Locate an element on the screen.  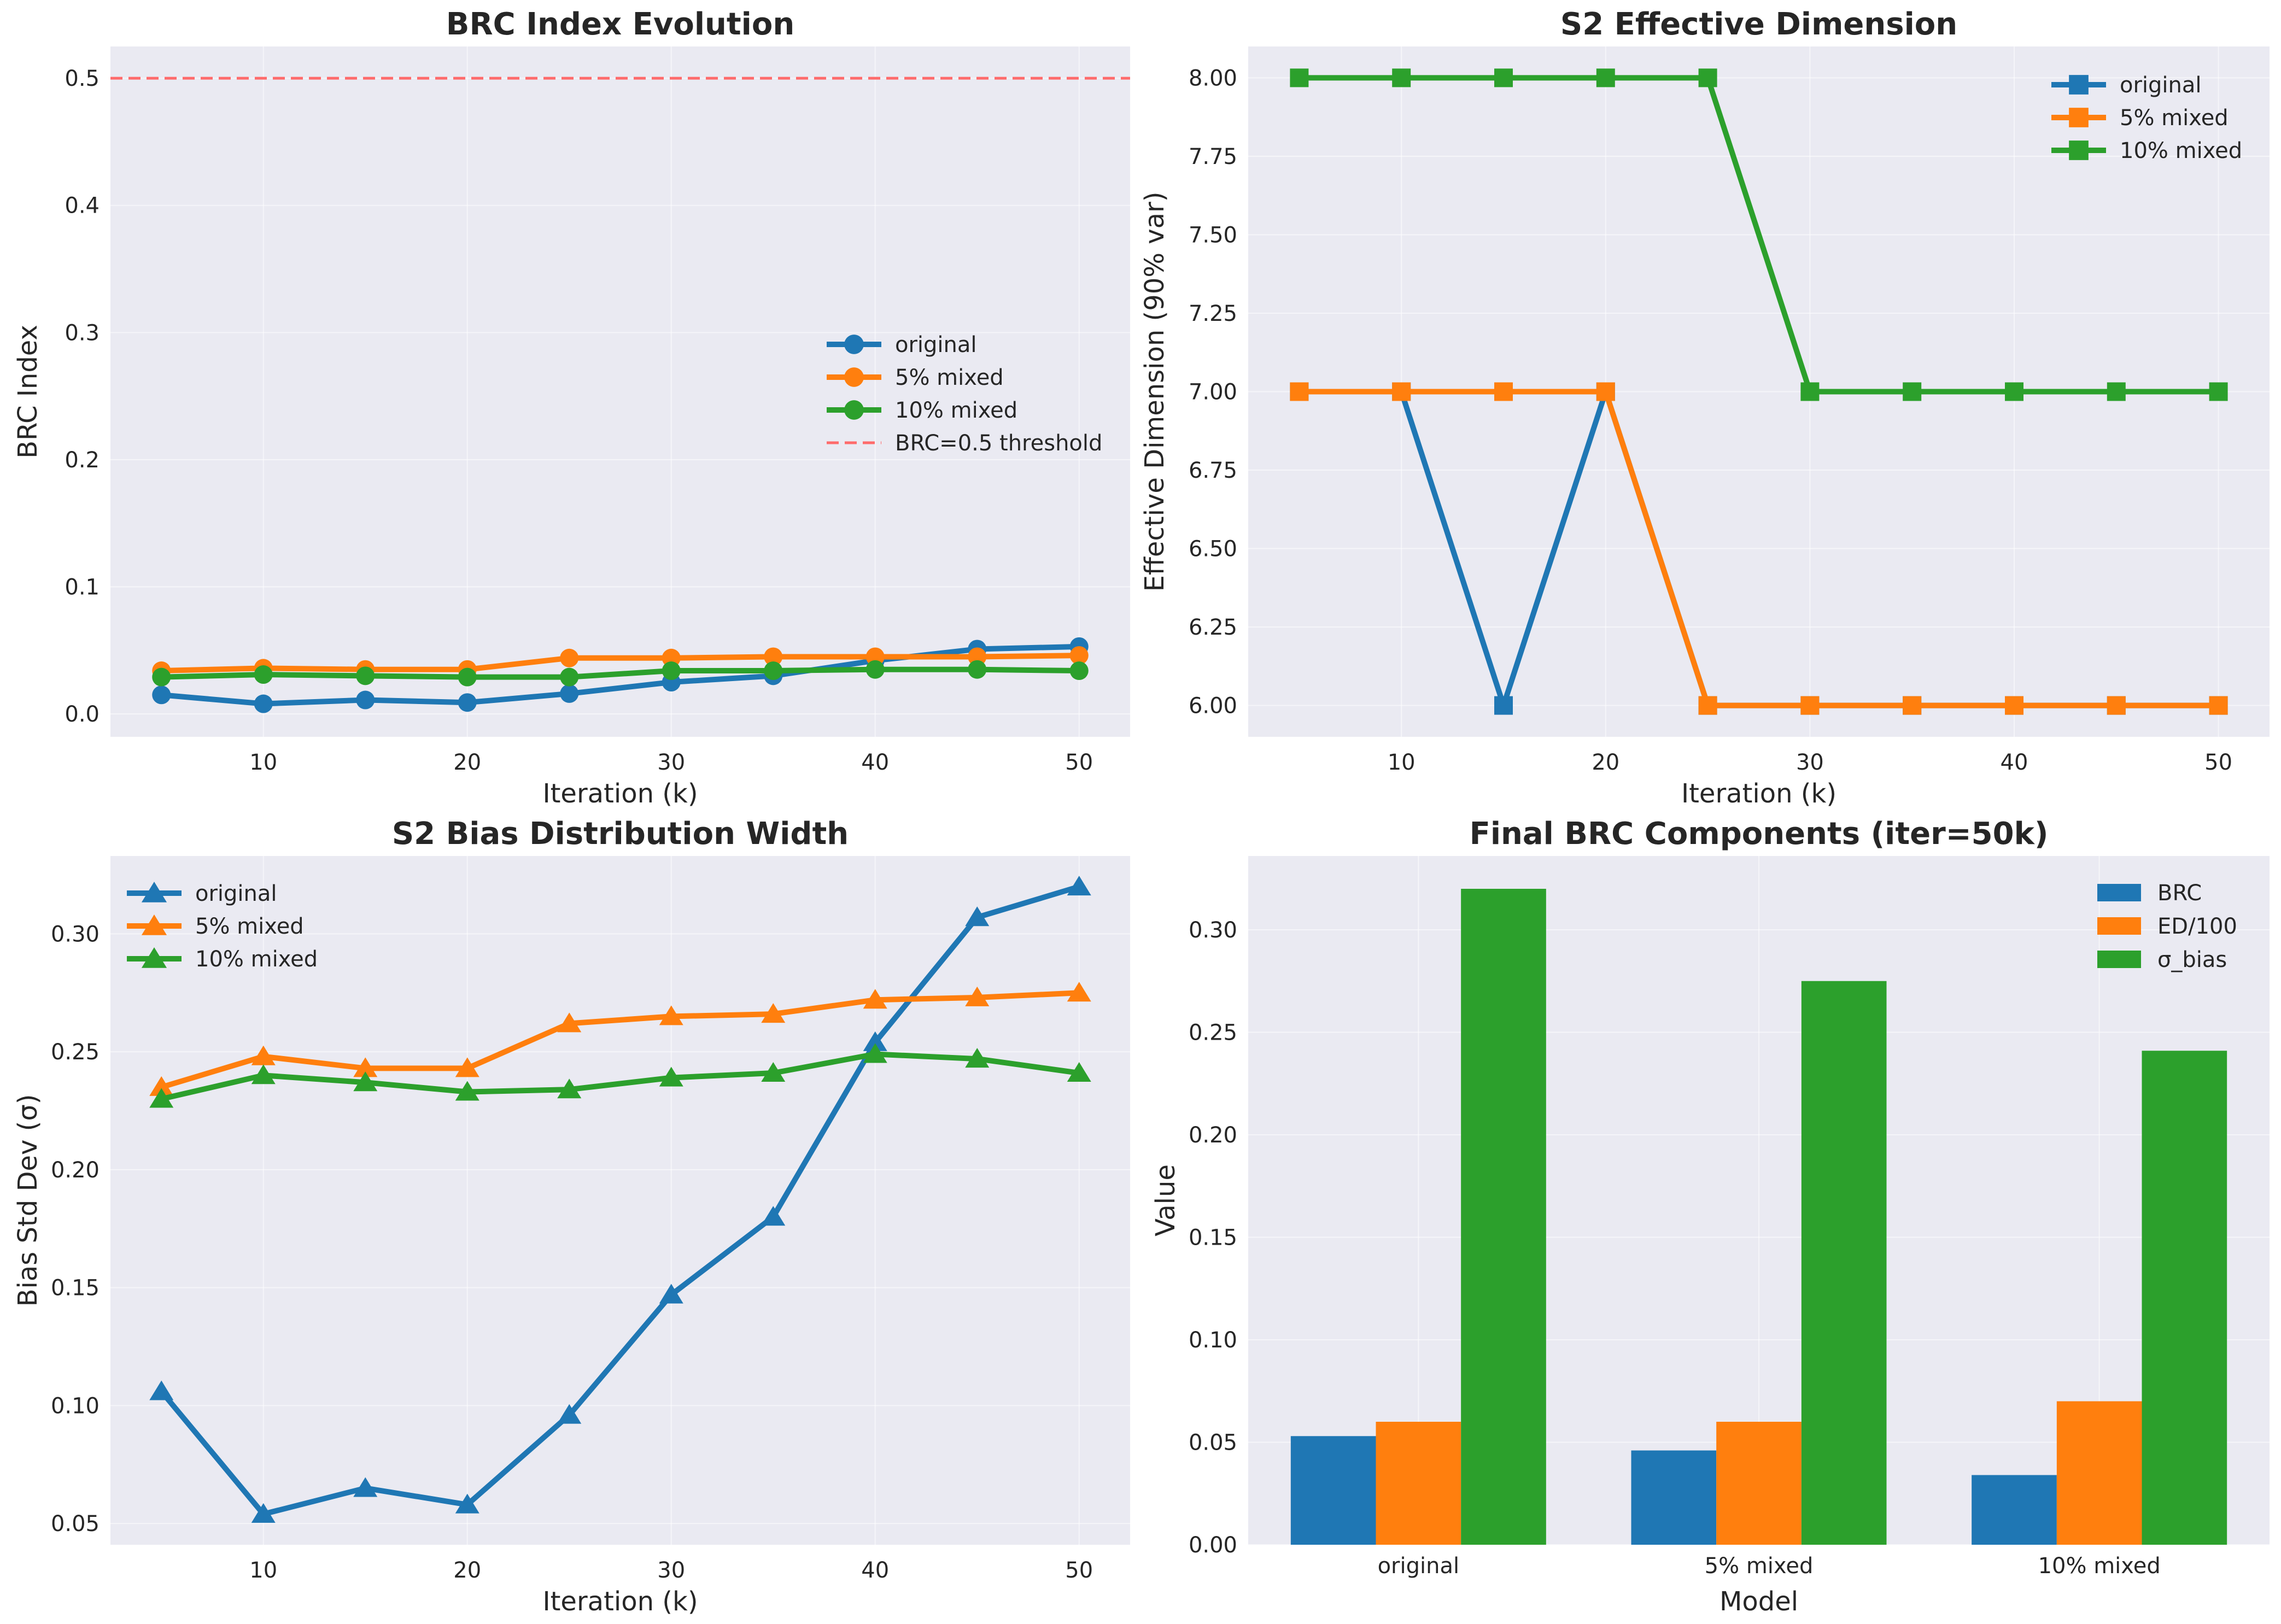
y-tick-label: 6.25 is located at coordinates (1213, 627).